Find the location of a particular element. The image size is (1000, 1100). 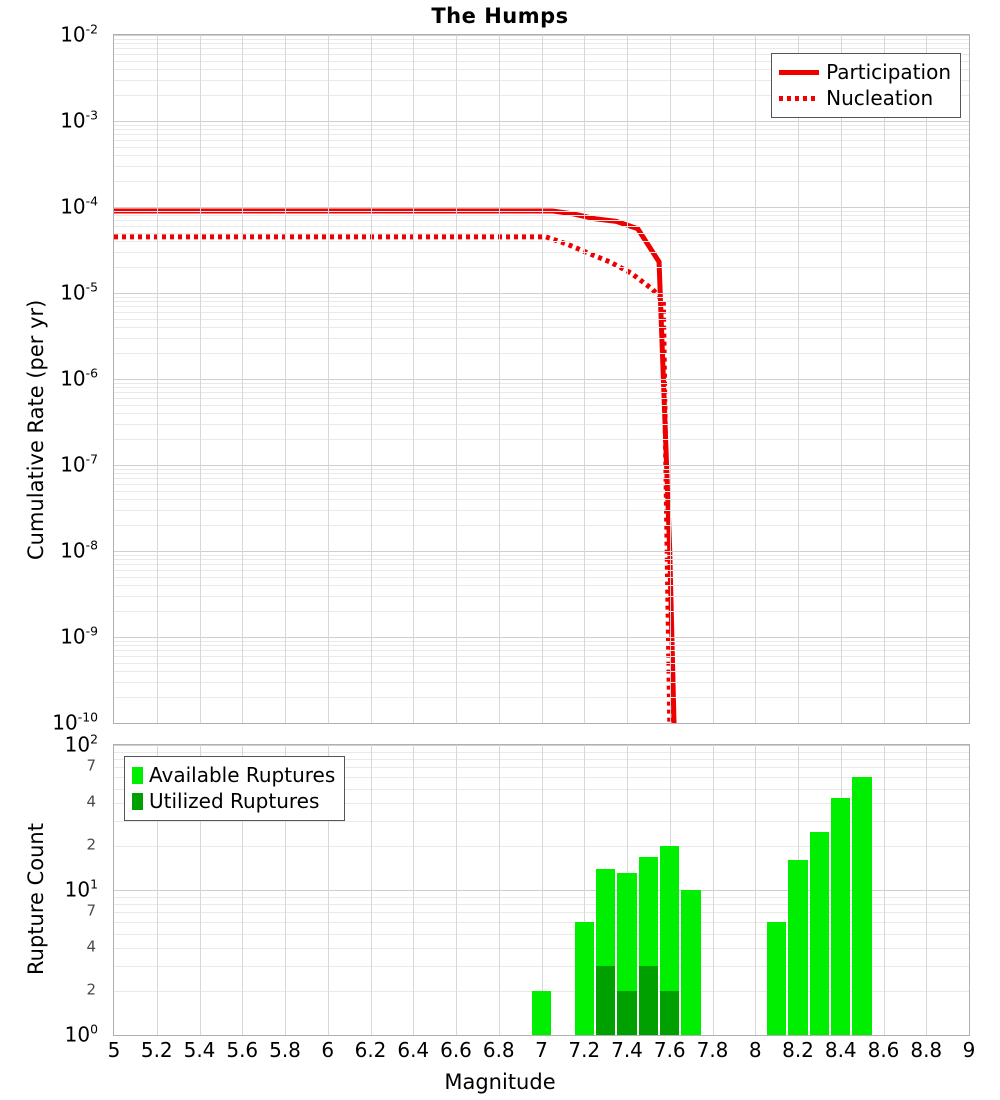

utilized-color-icon is located at coordinates (137, 801).